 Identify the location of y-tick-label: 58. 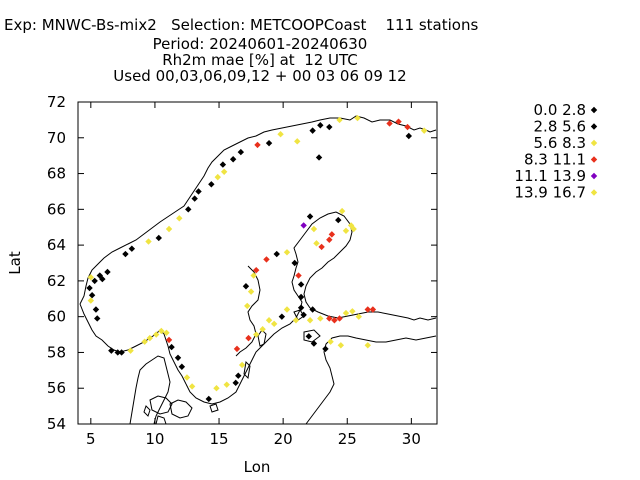
(56, 352).